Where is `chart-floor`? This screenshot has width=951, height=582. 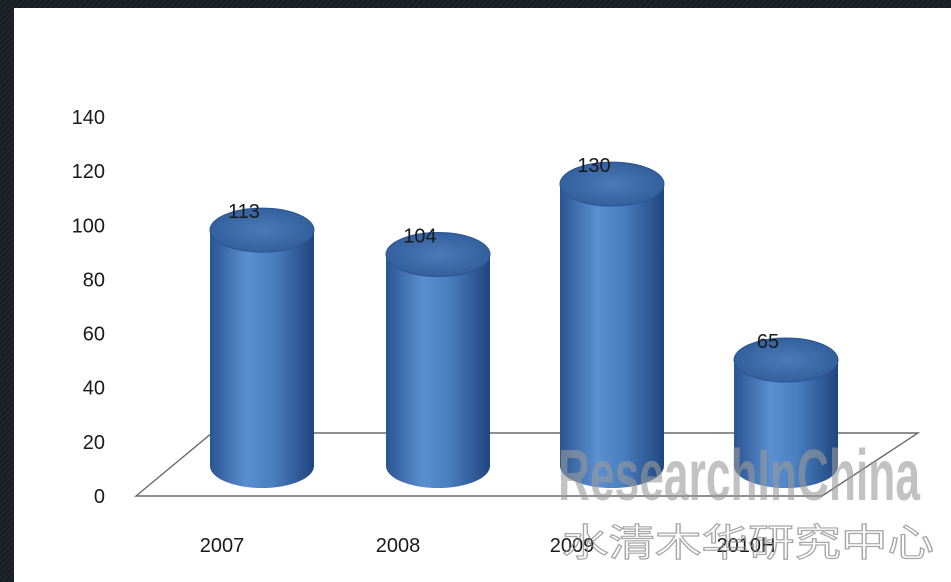
chart-floor is located at coordinates (527, 464).